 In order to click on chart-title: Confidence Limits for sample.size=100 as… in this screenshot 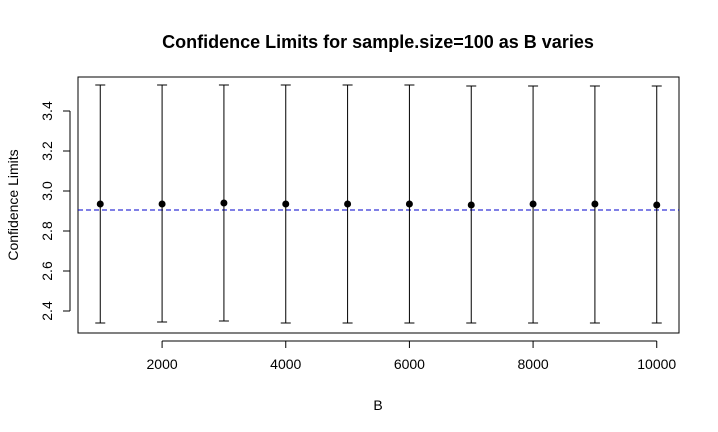, I will do `click(378, 42)`.